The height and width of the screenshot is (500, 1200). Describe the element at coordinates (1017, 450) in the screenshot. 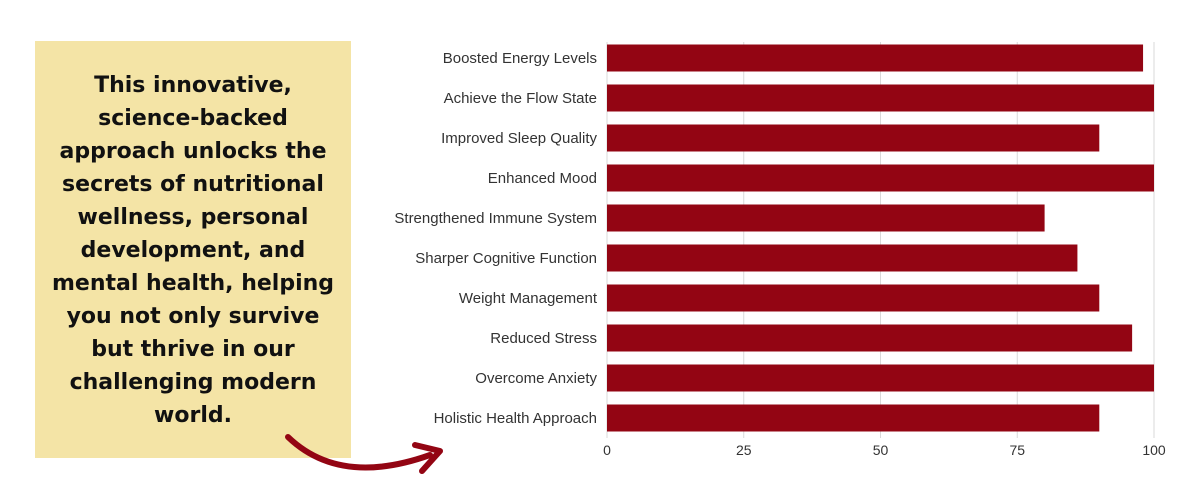

I see `x-tick-label: 75` at that location.